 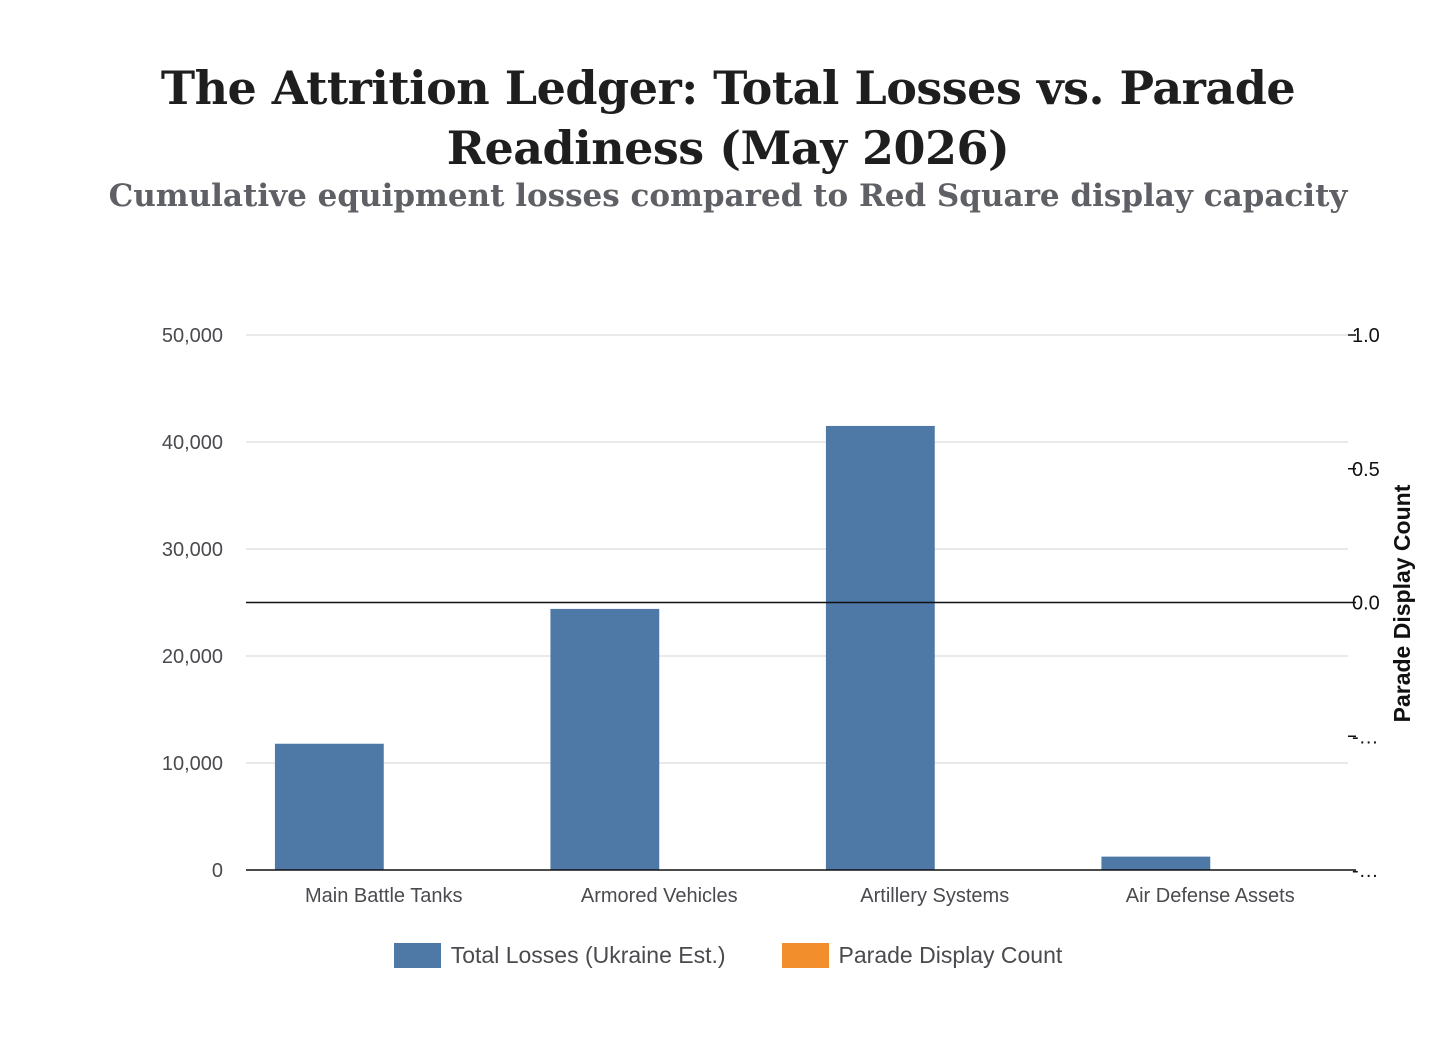 What do you see at coordinates (934, 896) in the screenshot?
I see `x-category-label: Artillery Systems` at bounding box center [934, 896].